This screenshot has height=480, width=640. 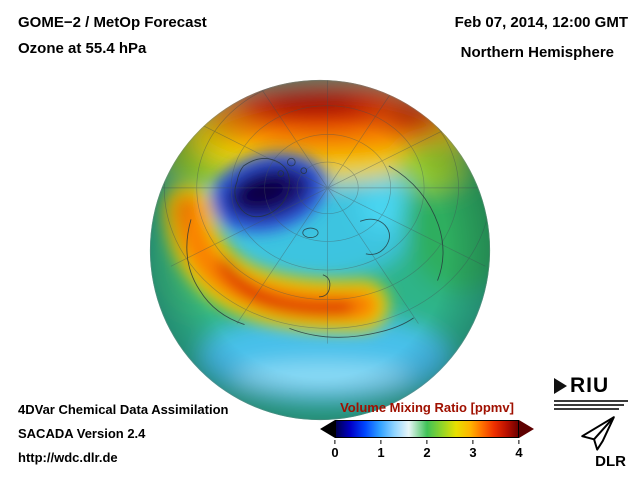 I want to click on colorbar-tick: 1, so click(x=381, y=450).